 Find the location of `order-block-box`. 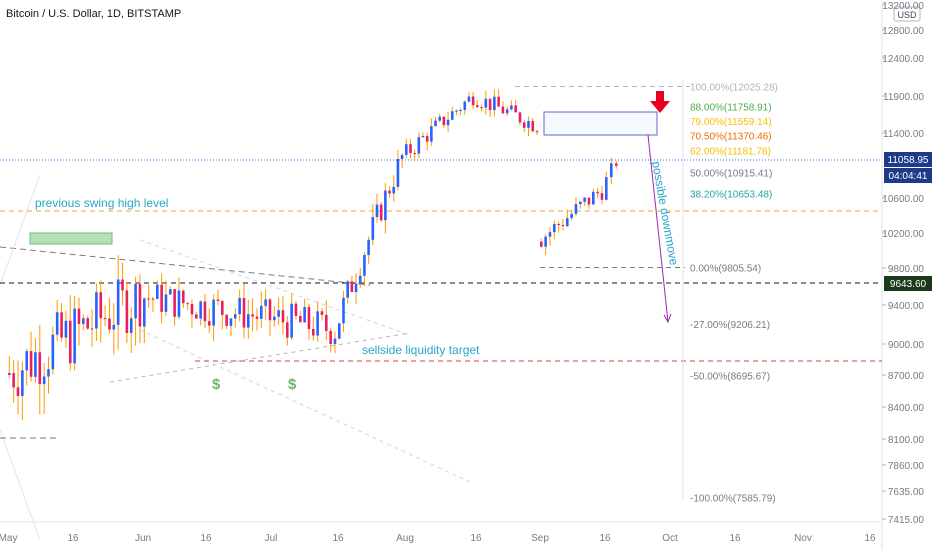

order-block-box is located at coordinates (600, 123).